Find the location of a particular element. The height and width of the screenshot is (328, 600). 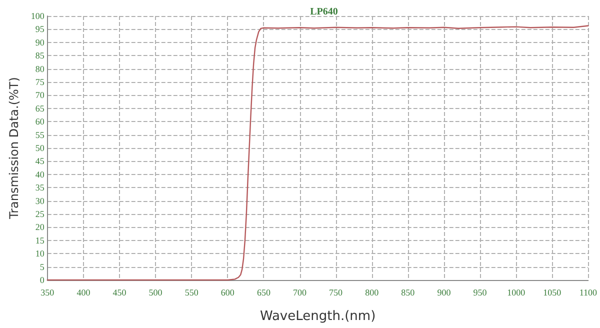

x-tick-label: 400 is located at coordinates (83, 293).